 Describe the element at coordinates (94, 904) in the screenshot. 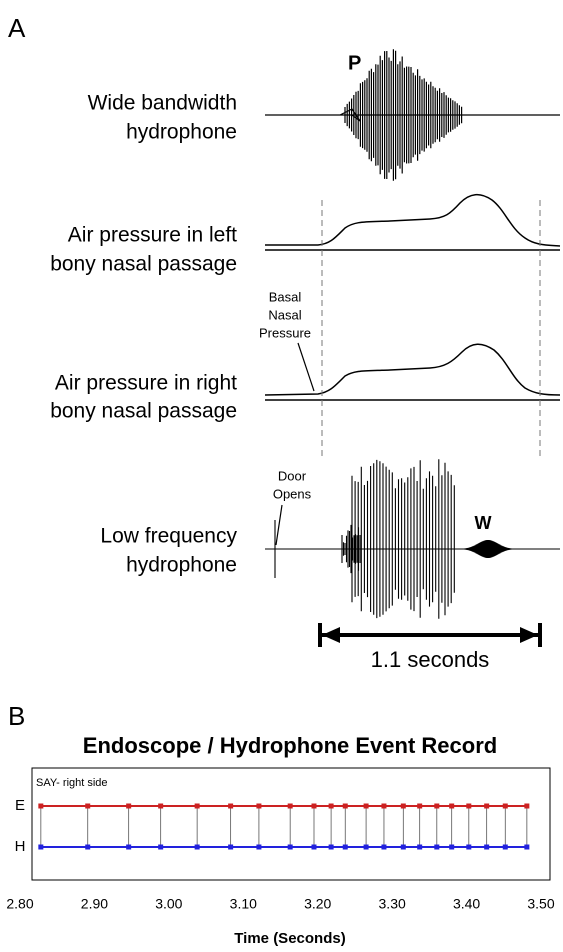

I see `x-tick-label: 2.90` at that location.